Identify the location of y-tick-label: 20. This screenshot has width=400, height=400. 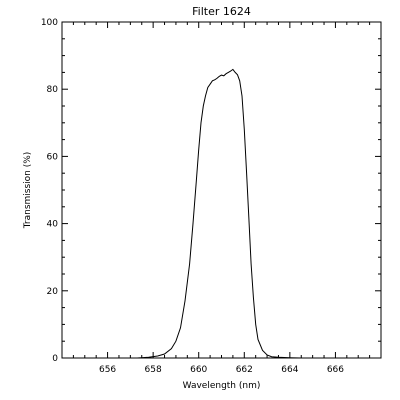
(53, 292).